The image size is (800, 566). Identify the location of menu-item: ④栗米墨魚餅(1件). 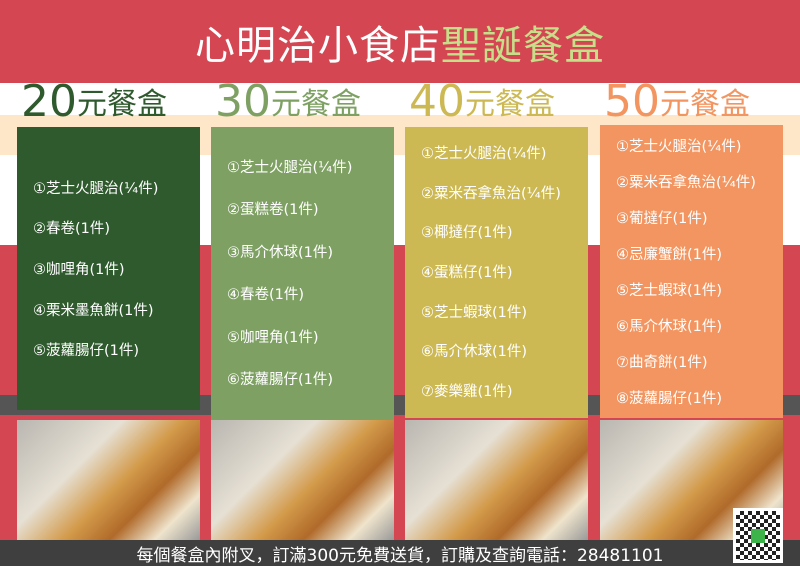
(93, 310).